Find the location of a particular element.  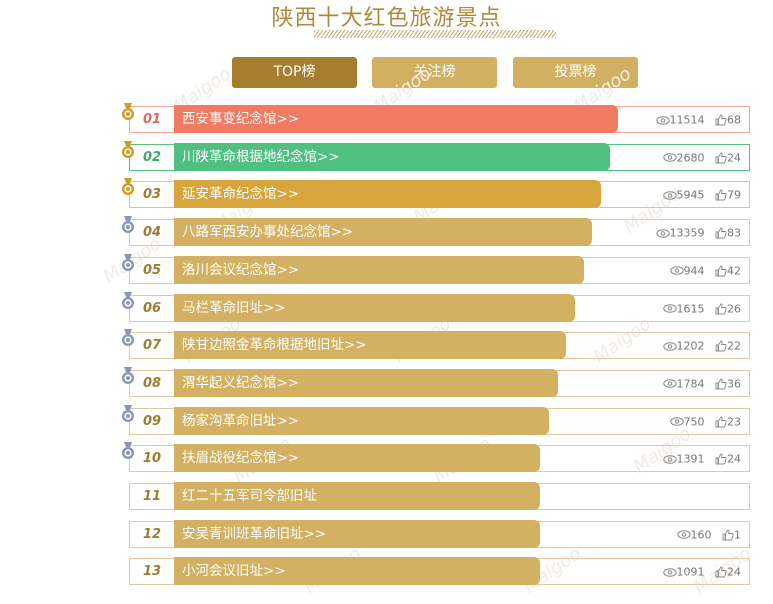

row-stats: 750 23 is located at coordinates (705, 421).